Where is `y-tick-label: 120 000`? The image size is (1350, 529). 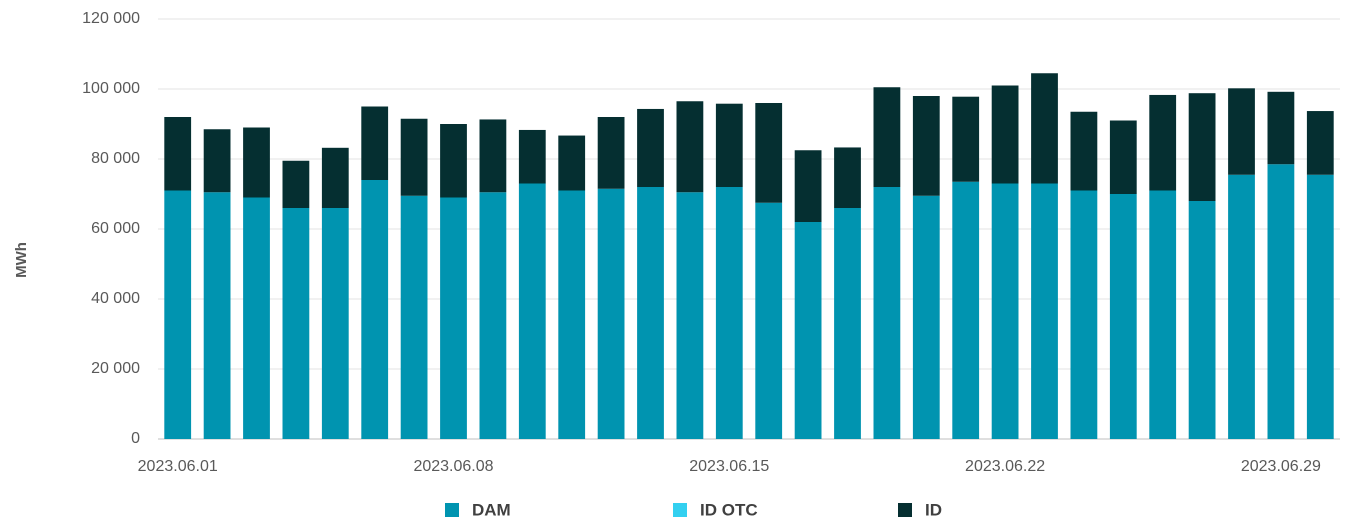
y-tick-label: 120 000 is located at coordinates (111, 18).